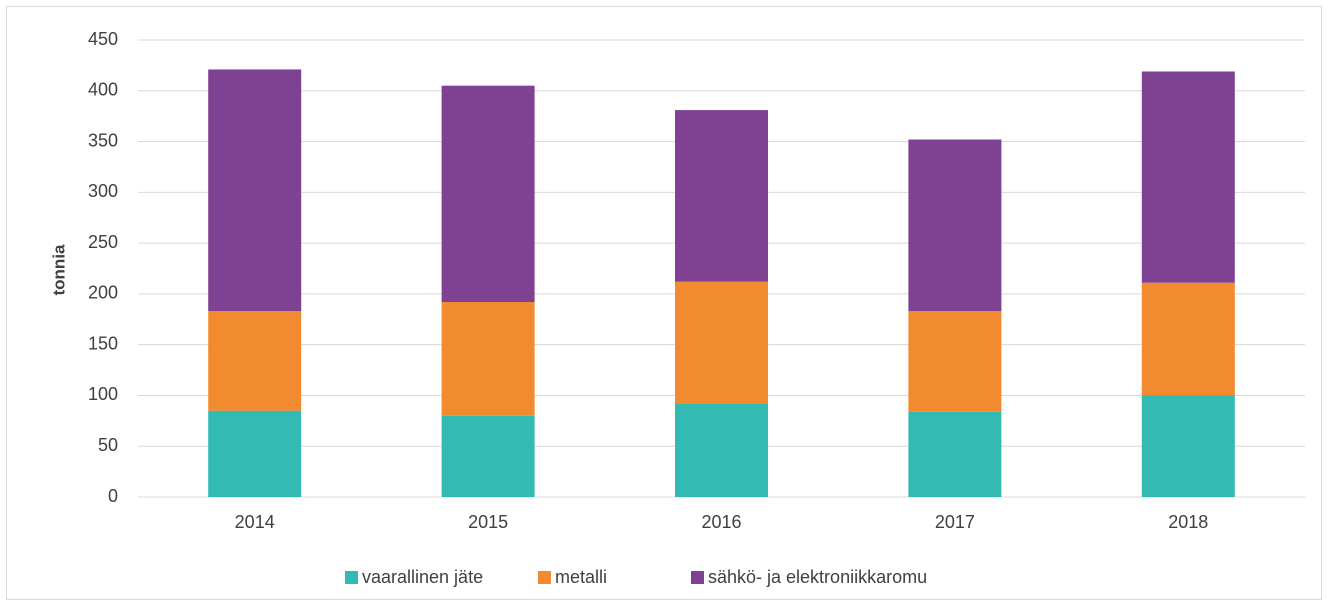  I want to click on x-tick-label: 2014, so click(255, 522).